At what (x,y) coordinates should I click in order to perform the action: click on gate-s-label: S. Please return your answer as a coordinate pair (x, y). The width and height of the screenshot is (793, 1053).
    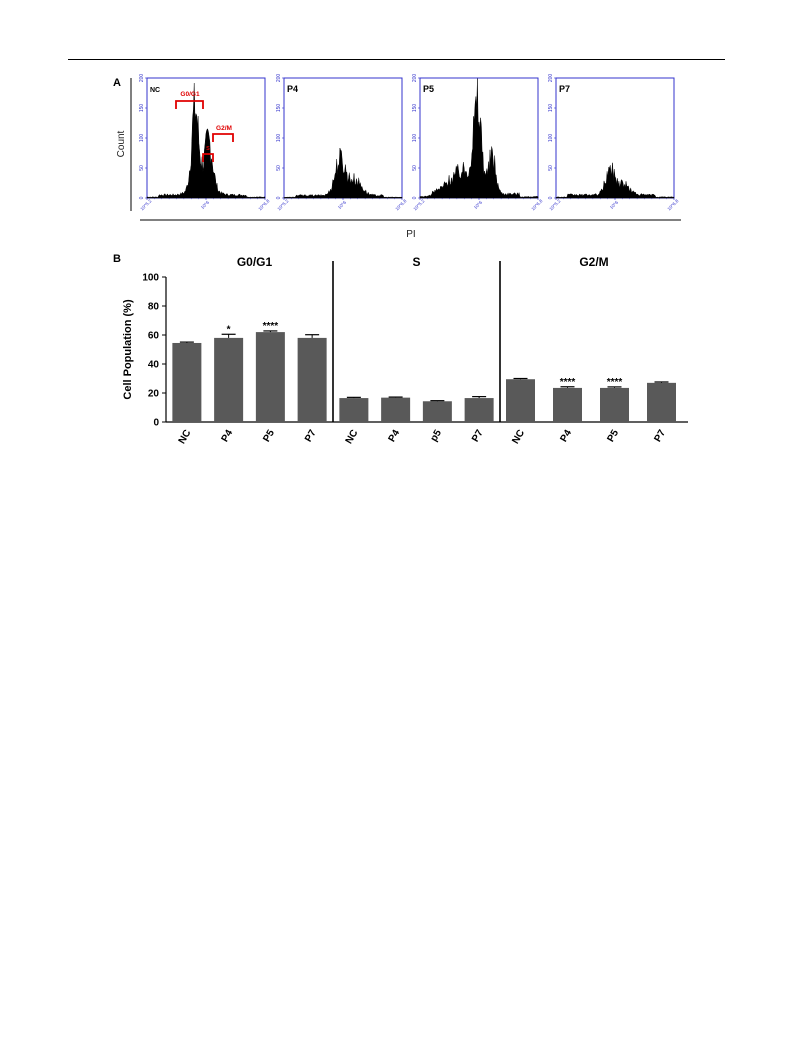
    Looking at the image, I should click on (208, 149).